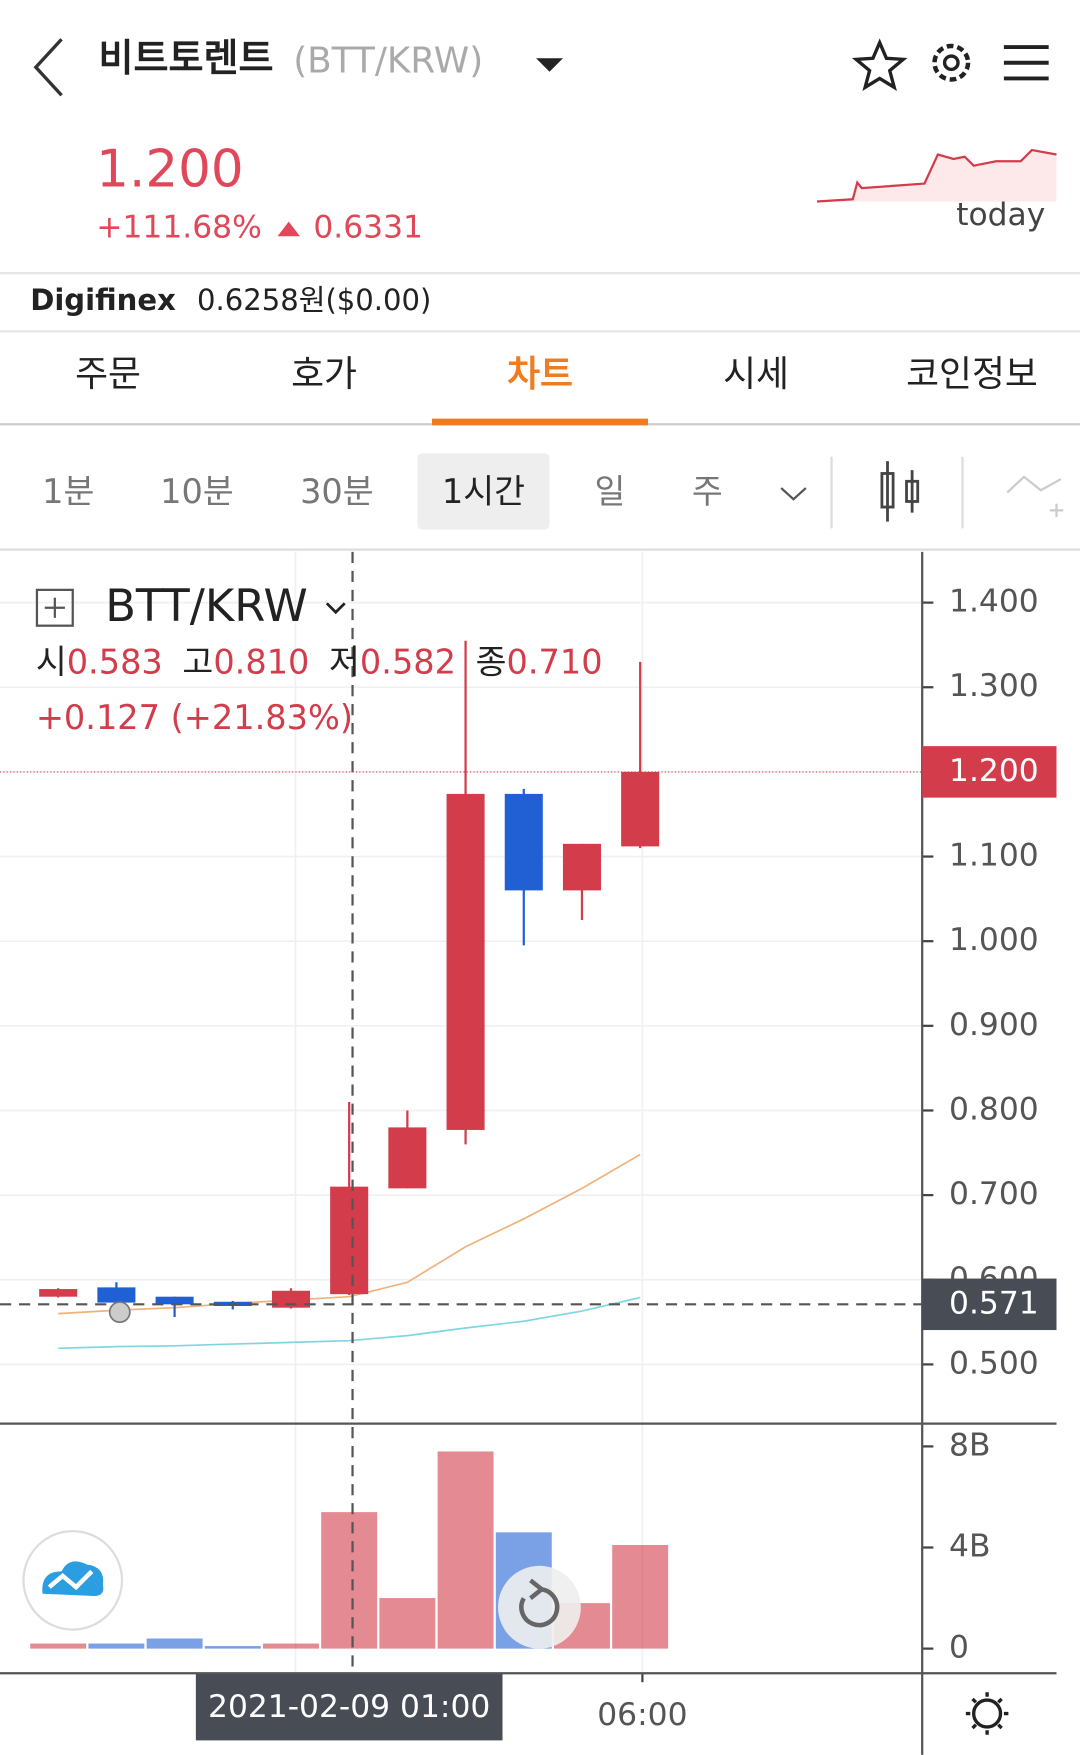  I want to click on interval-option: 1분, so click(68, 491).